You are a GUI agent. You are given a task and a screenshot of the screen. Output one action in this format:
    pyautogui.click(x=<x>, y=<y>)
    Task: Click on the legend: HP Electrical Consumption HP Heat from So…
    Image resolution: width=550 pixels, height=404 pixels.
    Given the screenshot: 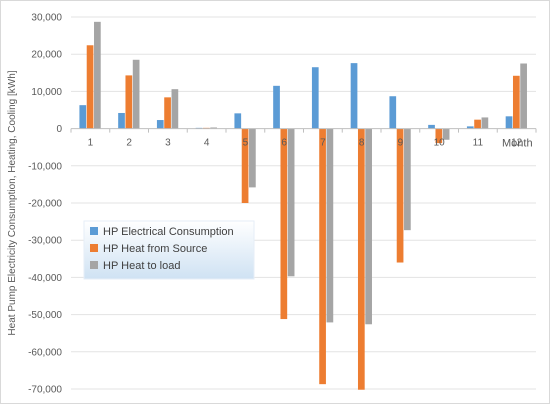 What is the action you would take?
    pyautogui.click(x=169, y=250)
    